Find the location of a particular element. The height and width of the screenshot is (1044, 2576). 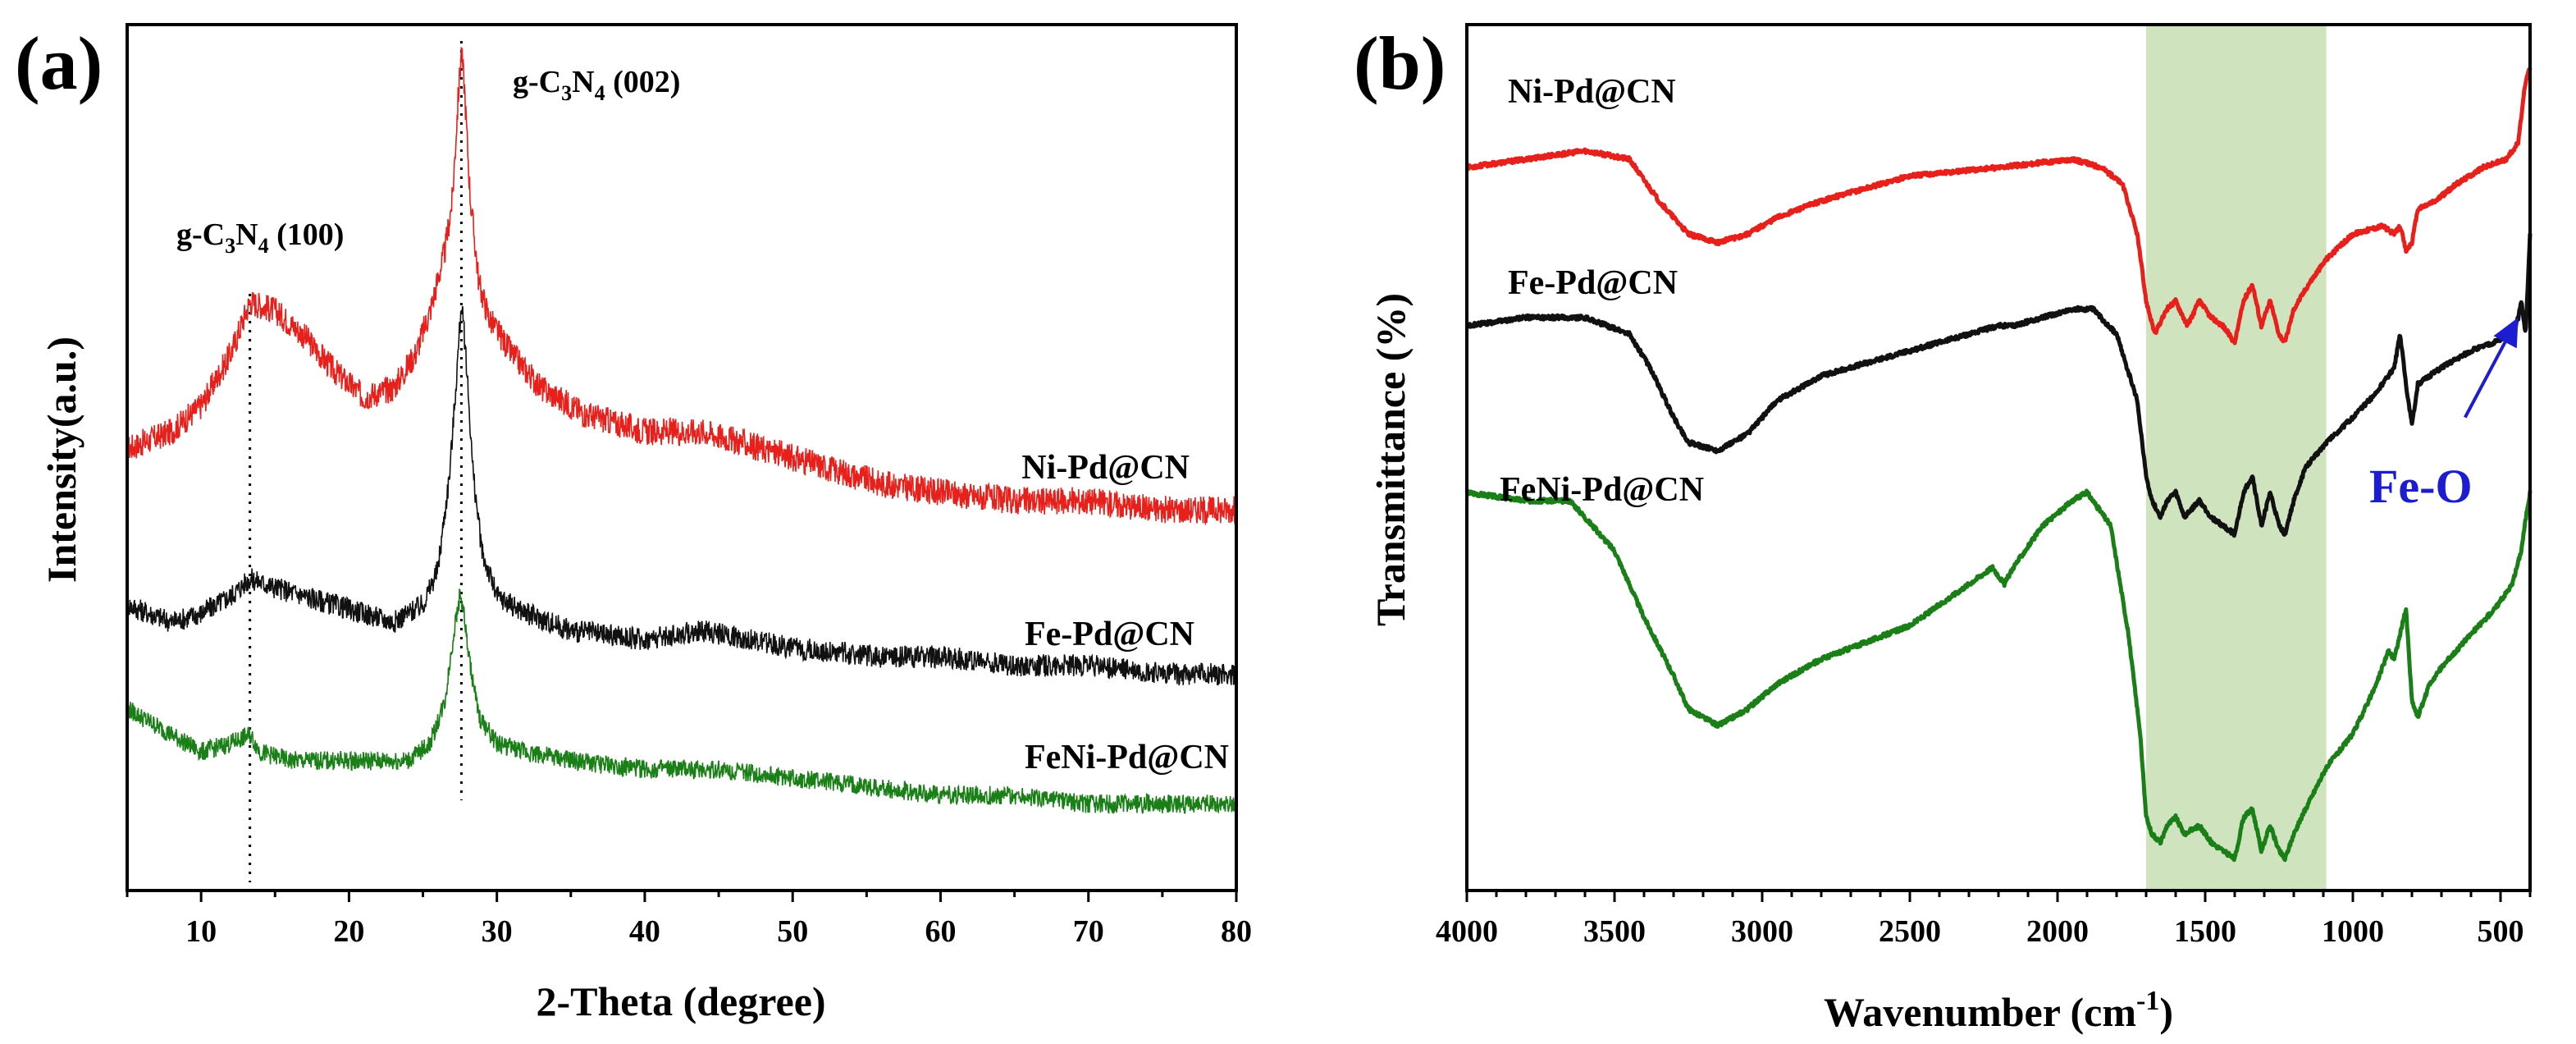

x-tick-label: 2000 is located at coordinates (2057, 931).